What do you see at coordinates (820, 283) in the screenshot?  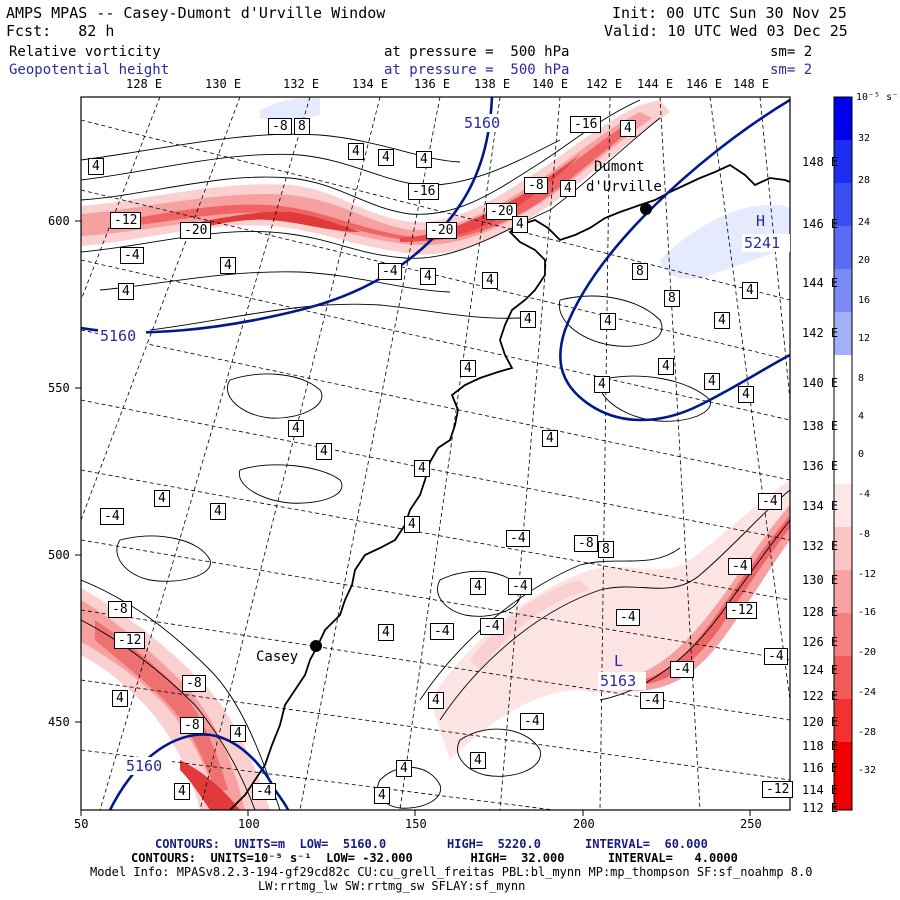 I see `right-lon-label: 144 E` at bounding box center [820, 283].